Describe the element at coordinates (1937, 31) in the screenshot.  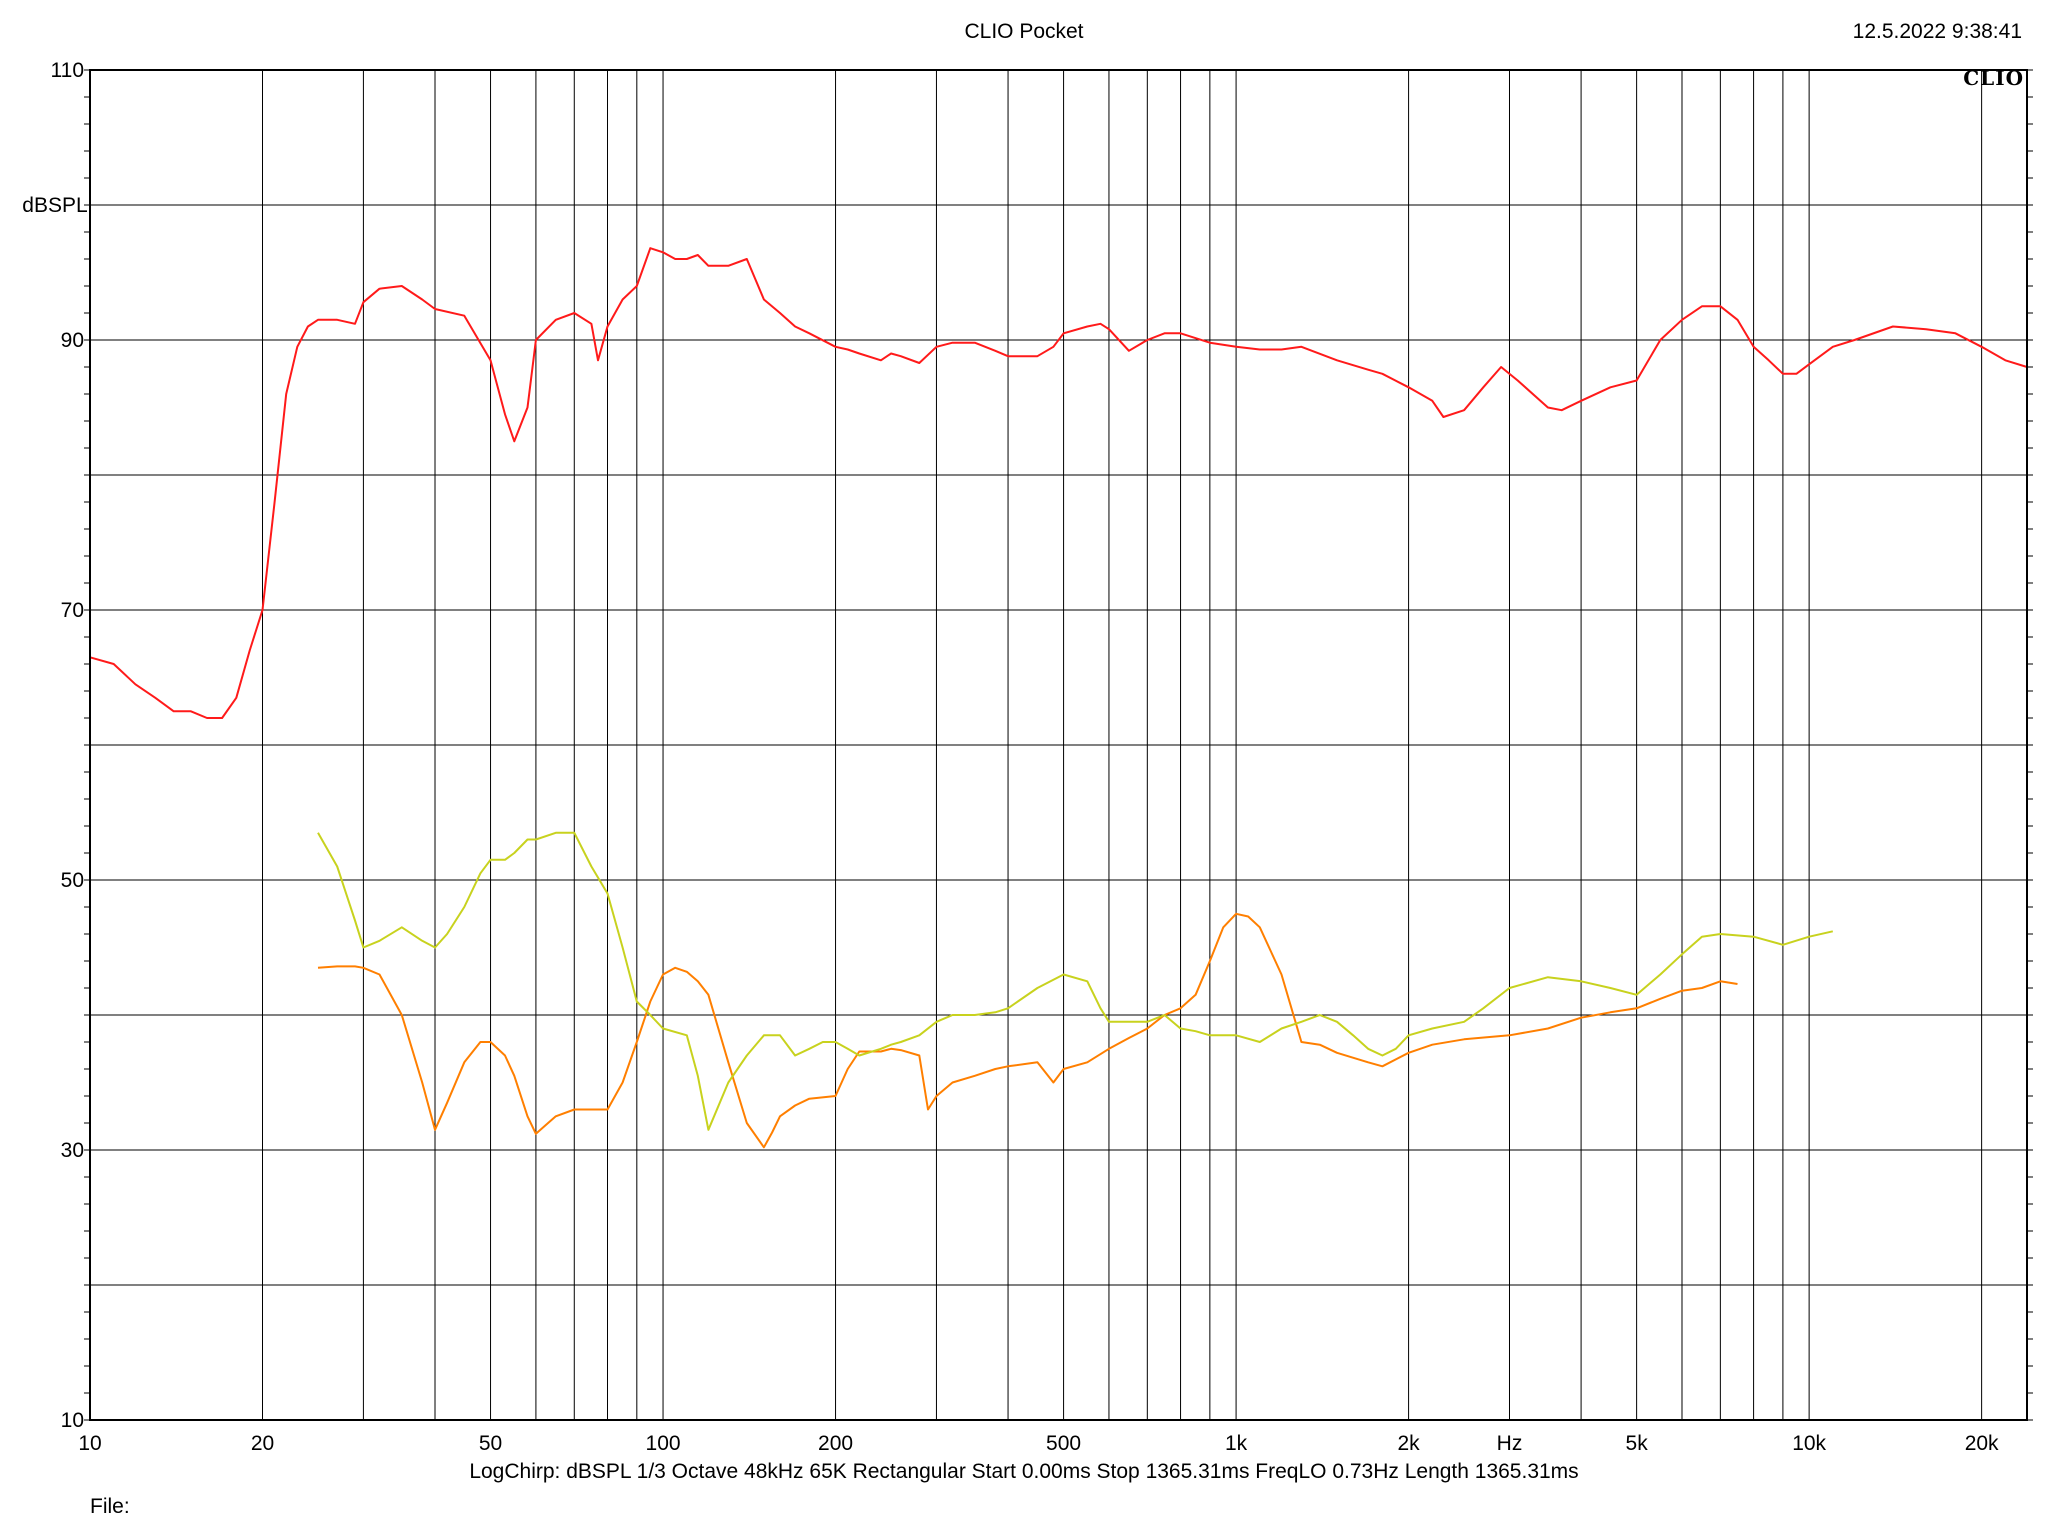
I see `timestamp: 12.5.2022 9:38:41` at that location.